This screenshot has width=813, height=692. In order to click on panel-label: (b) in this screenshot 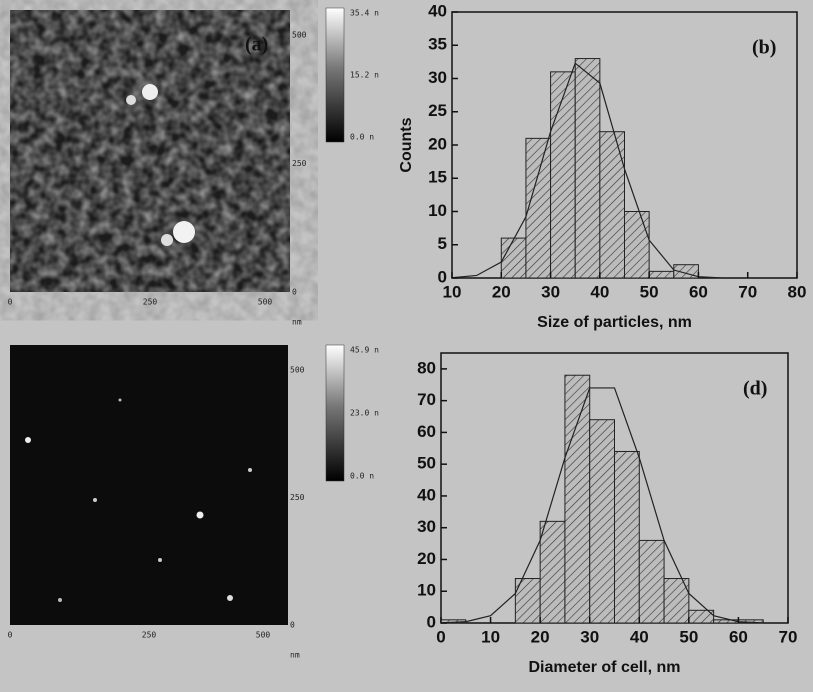, I will do `click(764, 48)`.